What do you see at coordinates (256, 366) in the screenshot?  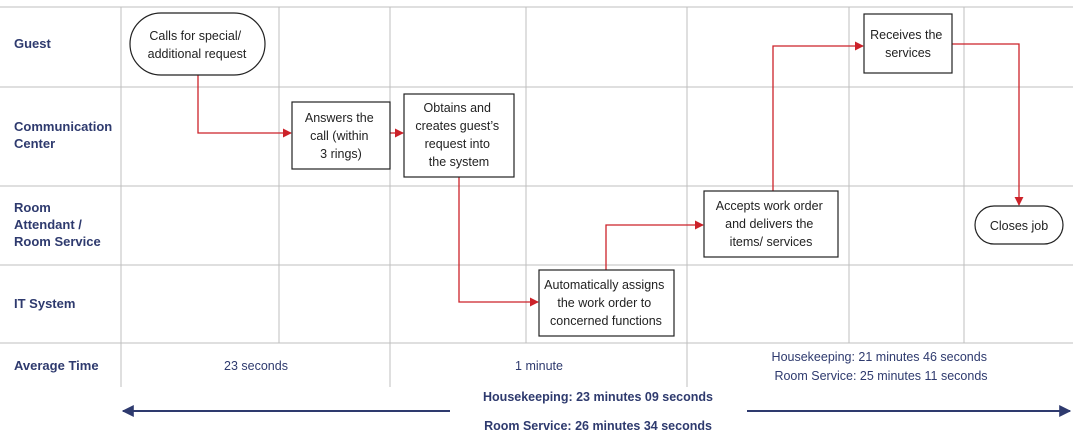 I see `average-time-segment-1: 23 seconds` at bounding box center [256, 366].